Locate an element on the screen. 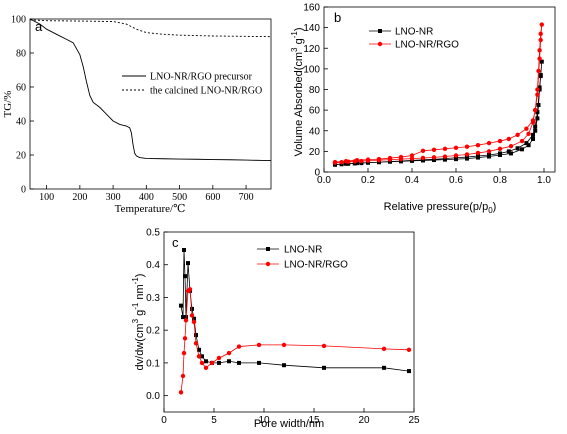  y-axis-label-sup: 3 is located at coordinates (294, 49).